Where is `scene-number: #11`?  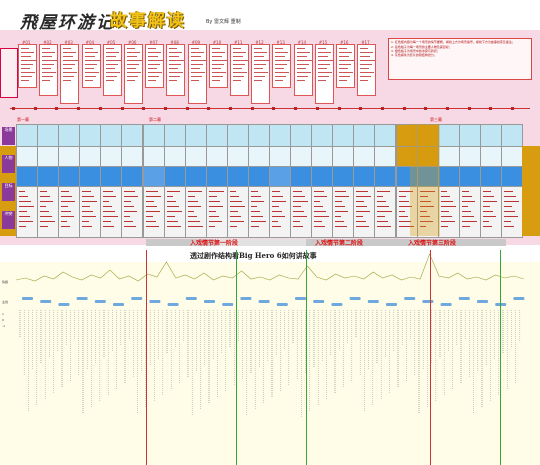
scene-number: #11 is located at coordinates (238, 42).